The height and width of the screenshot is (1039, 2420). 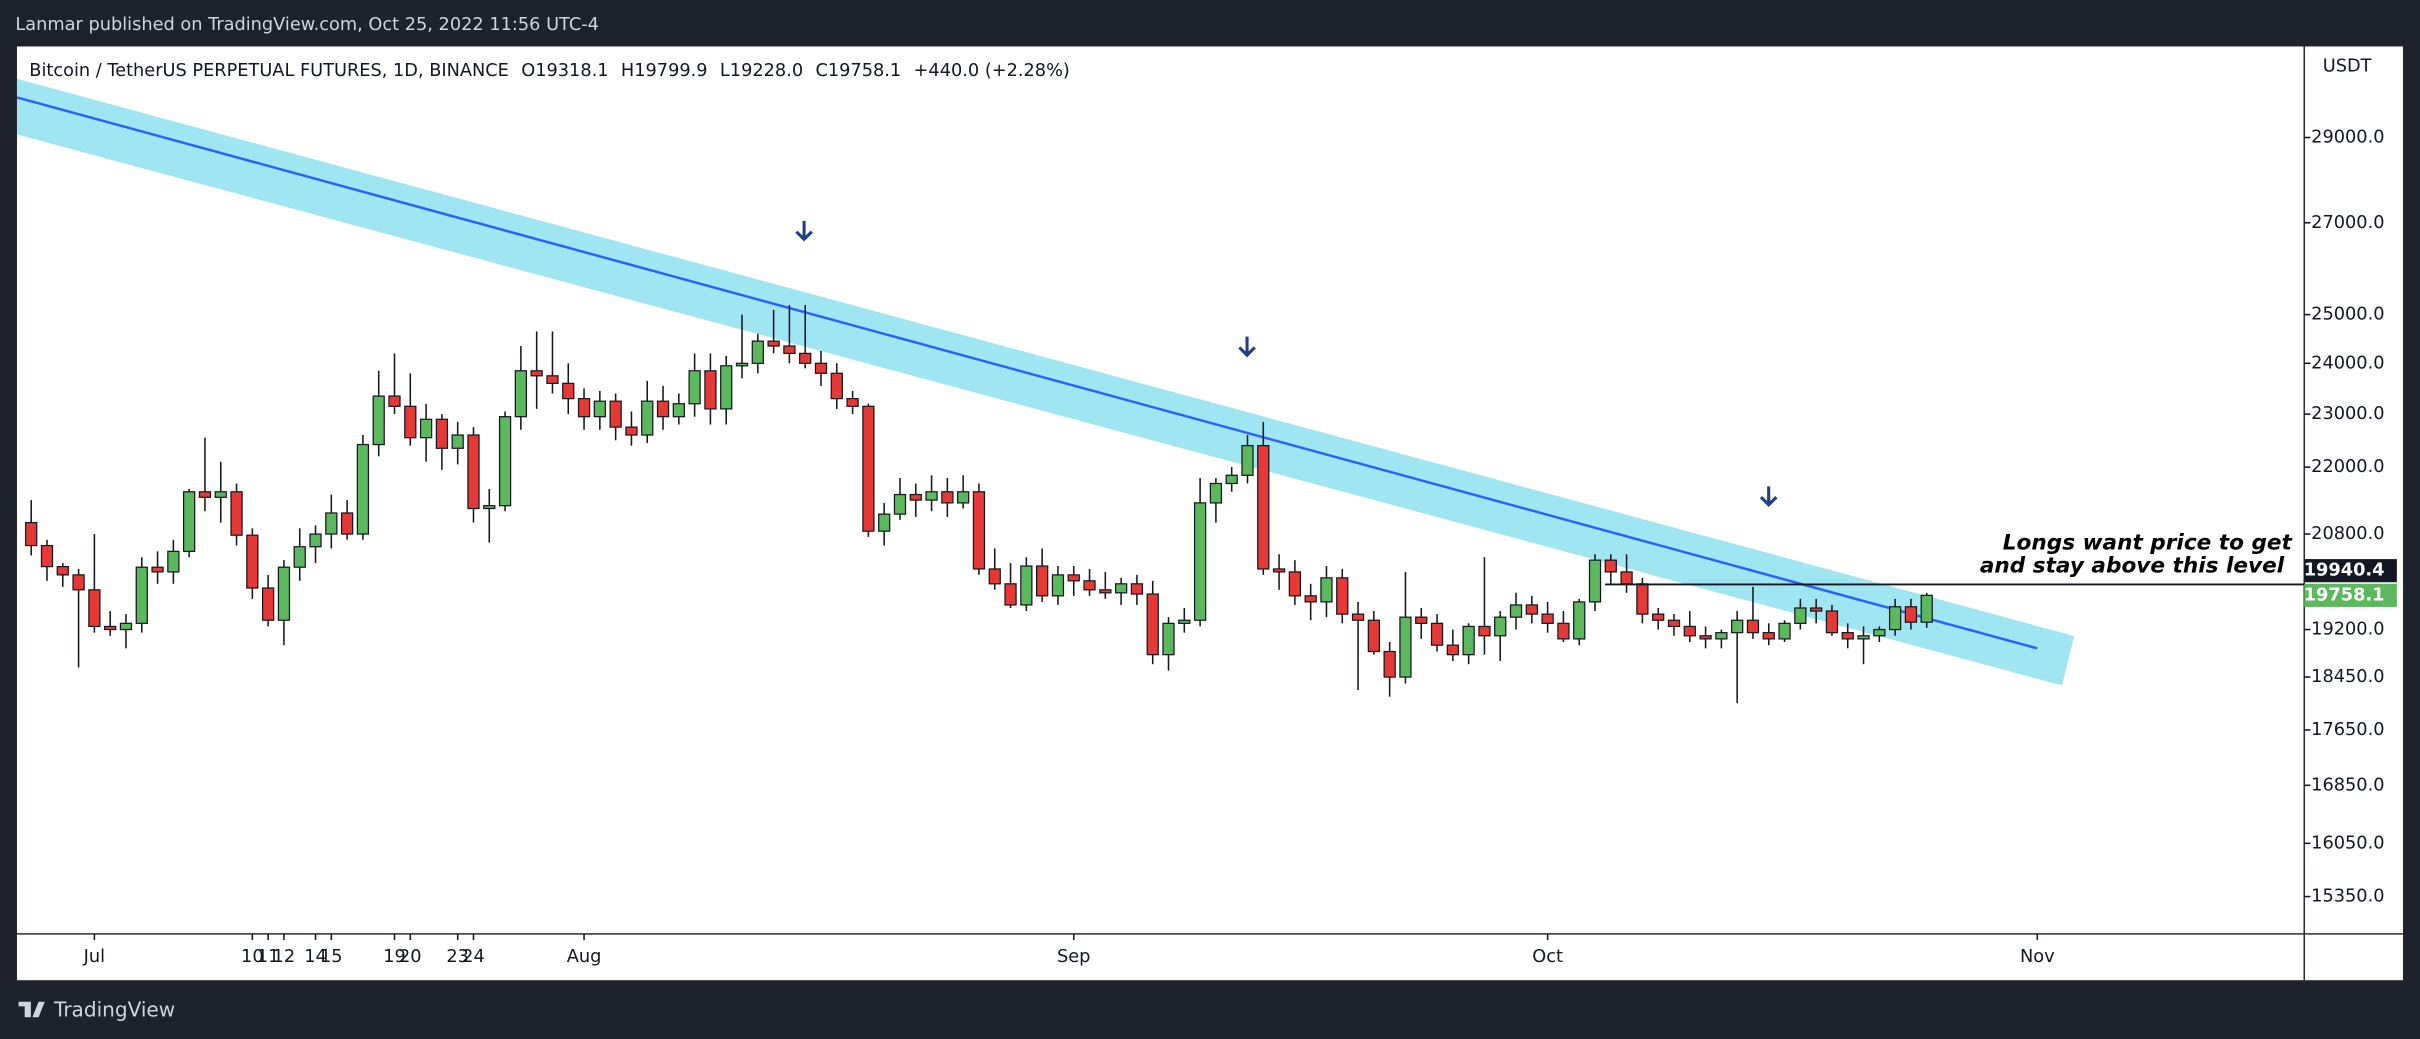 What do you see at coordinates (2347, 785) in the screenshot?
I see `y-tick-label: 16850.0` at bounding box center [2347, 785].